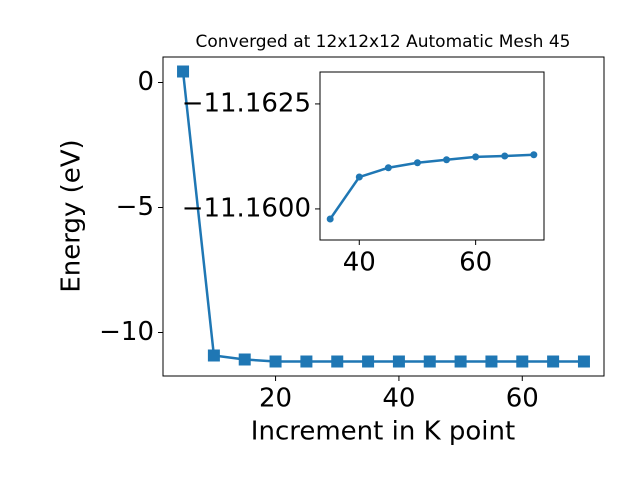  I want to click on y-tick-label: −11.1625, so click(246, 103).